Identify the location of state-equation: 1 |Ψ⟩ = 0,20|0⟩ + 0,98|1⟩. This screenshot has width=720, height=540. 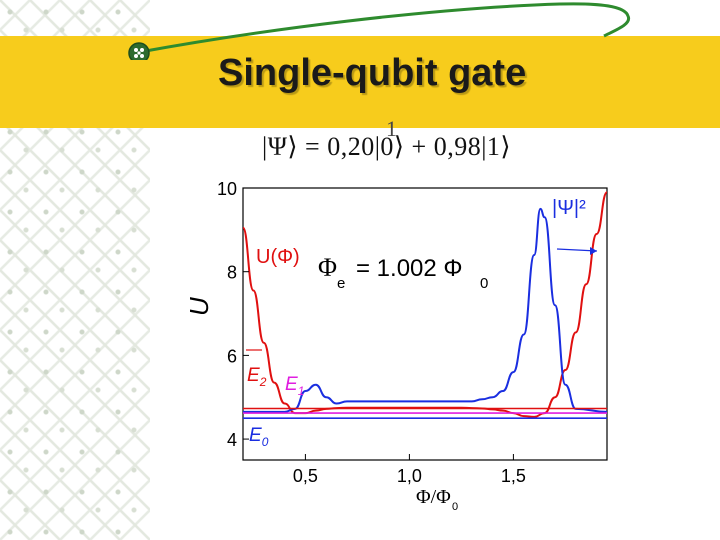
(387, 139).